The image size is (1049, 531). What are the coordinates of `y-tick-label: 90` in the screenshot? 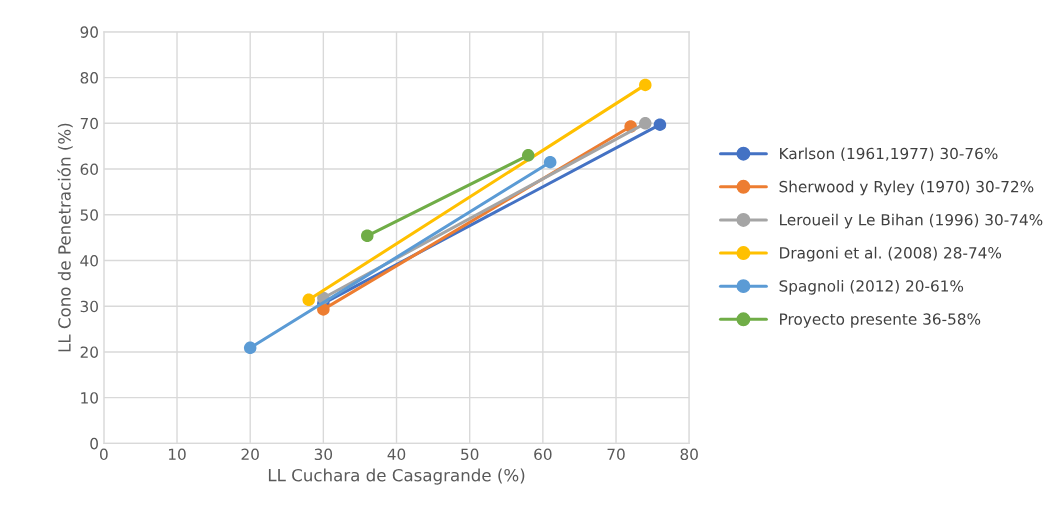 It's located at (89, 32).